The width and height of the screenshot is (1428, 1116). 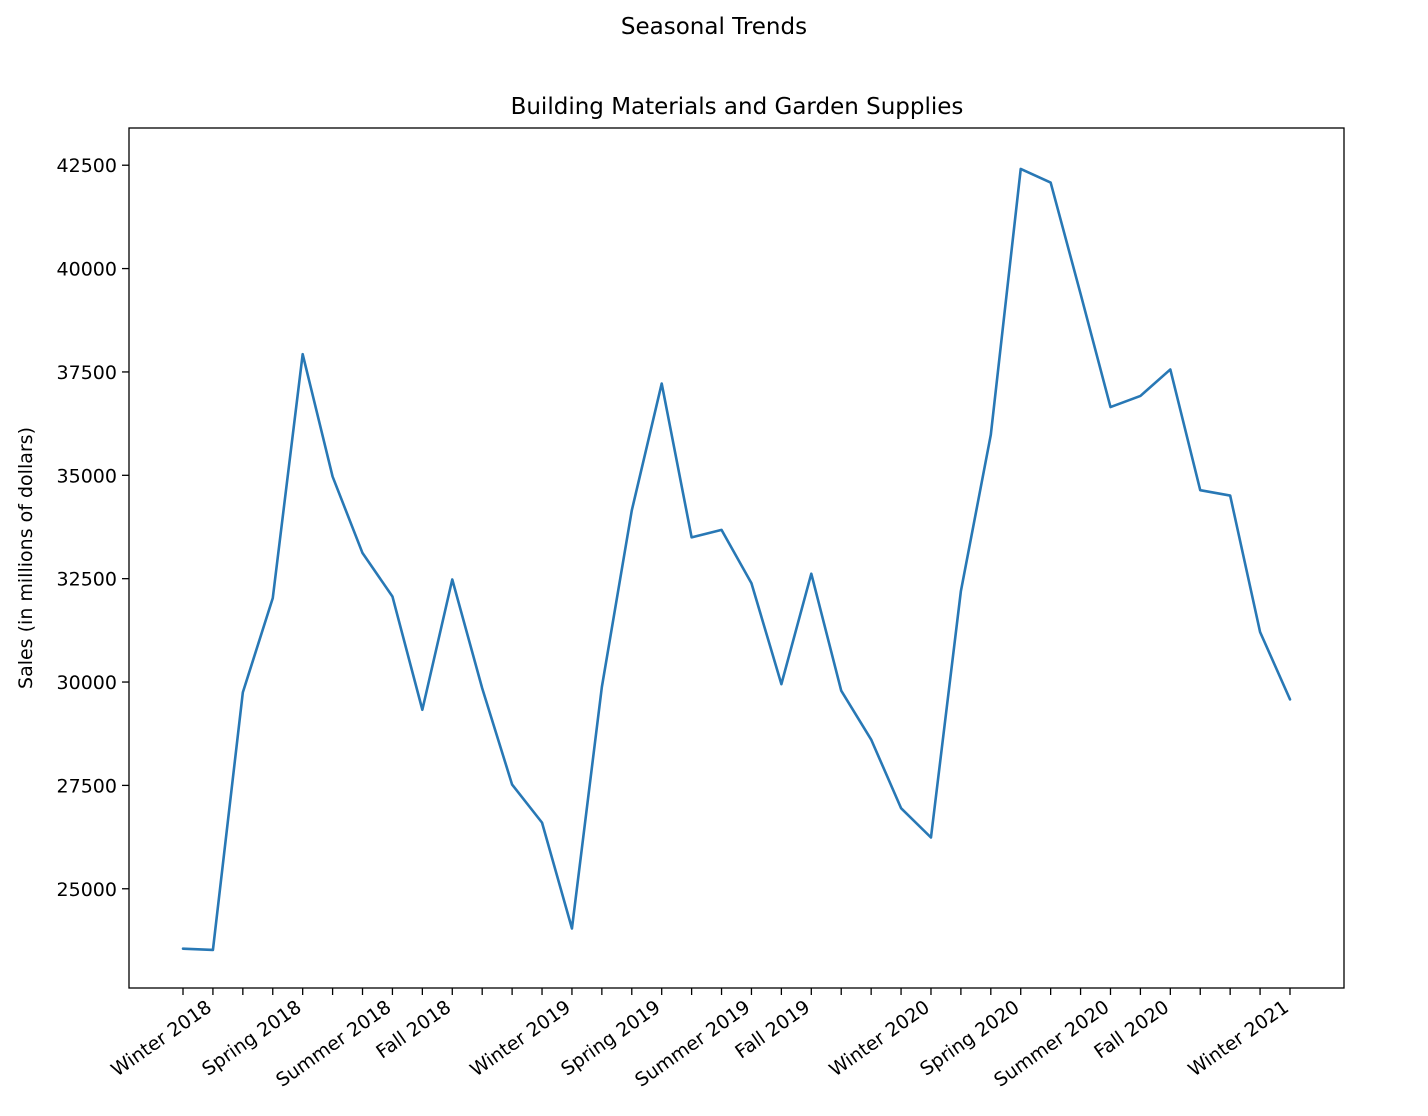 What do you see at coordinates (87, 476) in the screenshot?
I see `y-tick-label: 35000` at bounding box center [87, 476].